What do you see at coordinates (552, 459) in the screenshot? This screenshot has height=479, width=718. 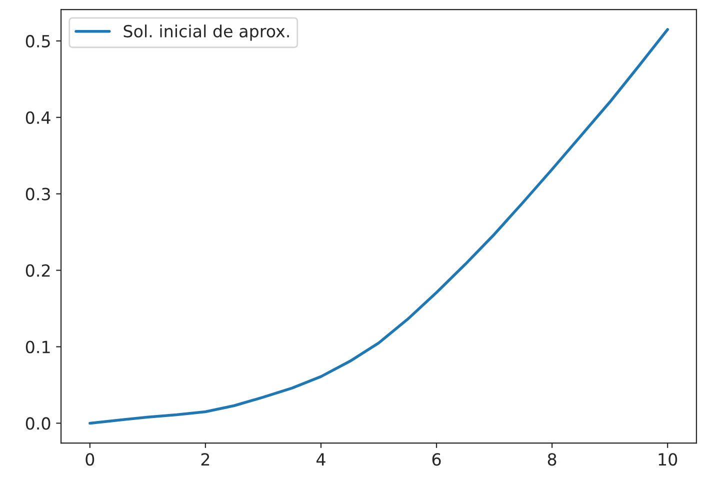 I see `x-tick-label: 8` at bounding box center [552, 459].